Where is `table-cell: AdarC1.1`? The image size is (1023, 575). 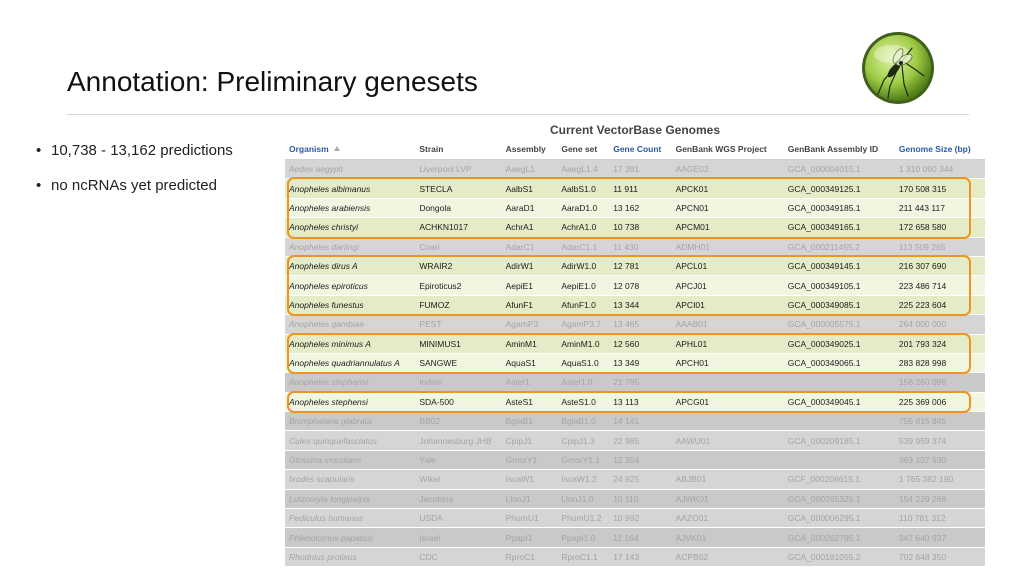
table-cell: AdarC1.1 is located at coordinates (579, 246).